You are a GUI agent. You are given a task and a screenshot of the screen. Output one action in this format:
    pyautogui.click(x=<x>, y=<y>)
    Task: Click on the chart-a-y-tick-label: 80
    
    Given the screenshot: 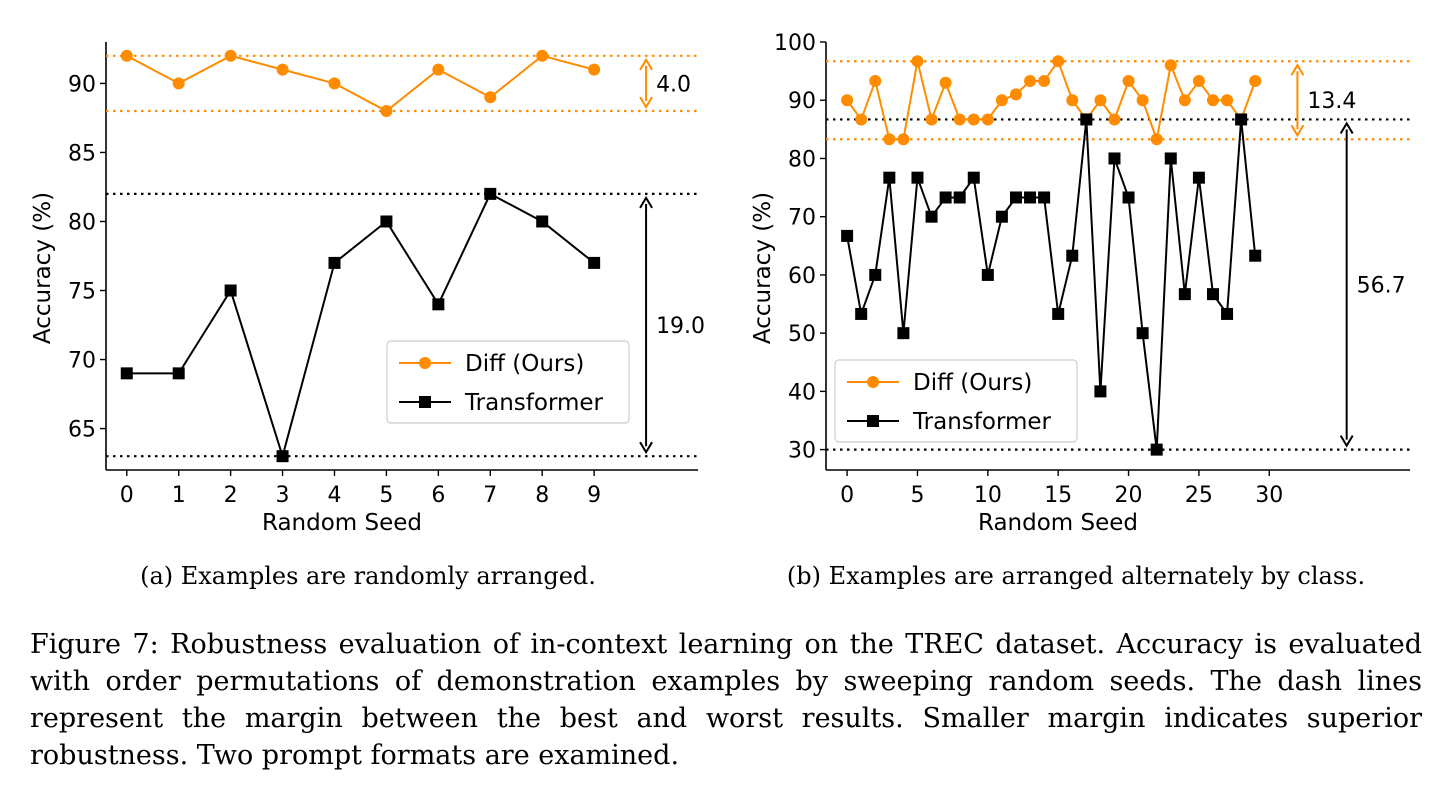 What is the action you would take?
    pyautogui.click(x=82, y=222)
    